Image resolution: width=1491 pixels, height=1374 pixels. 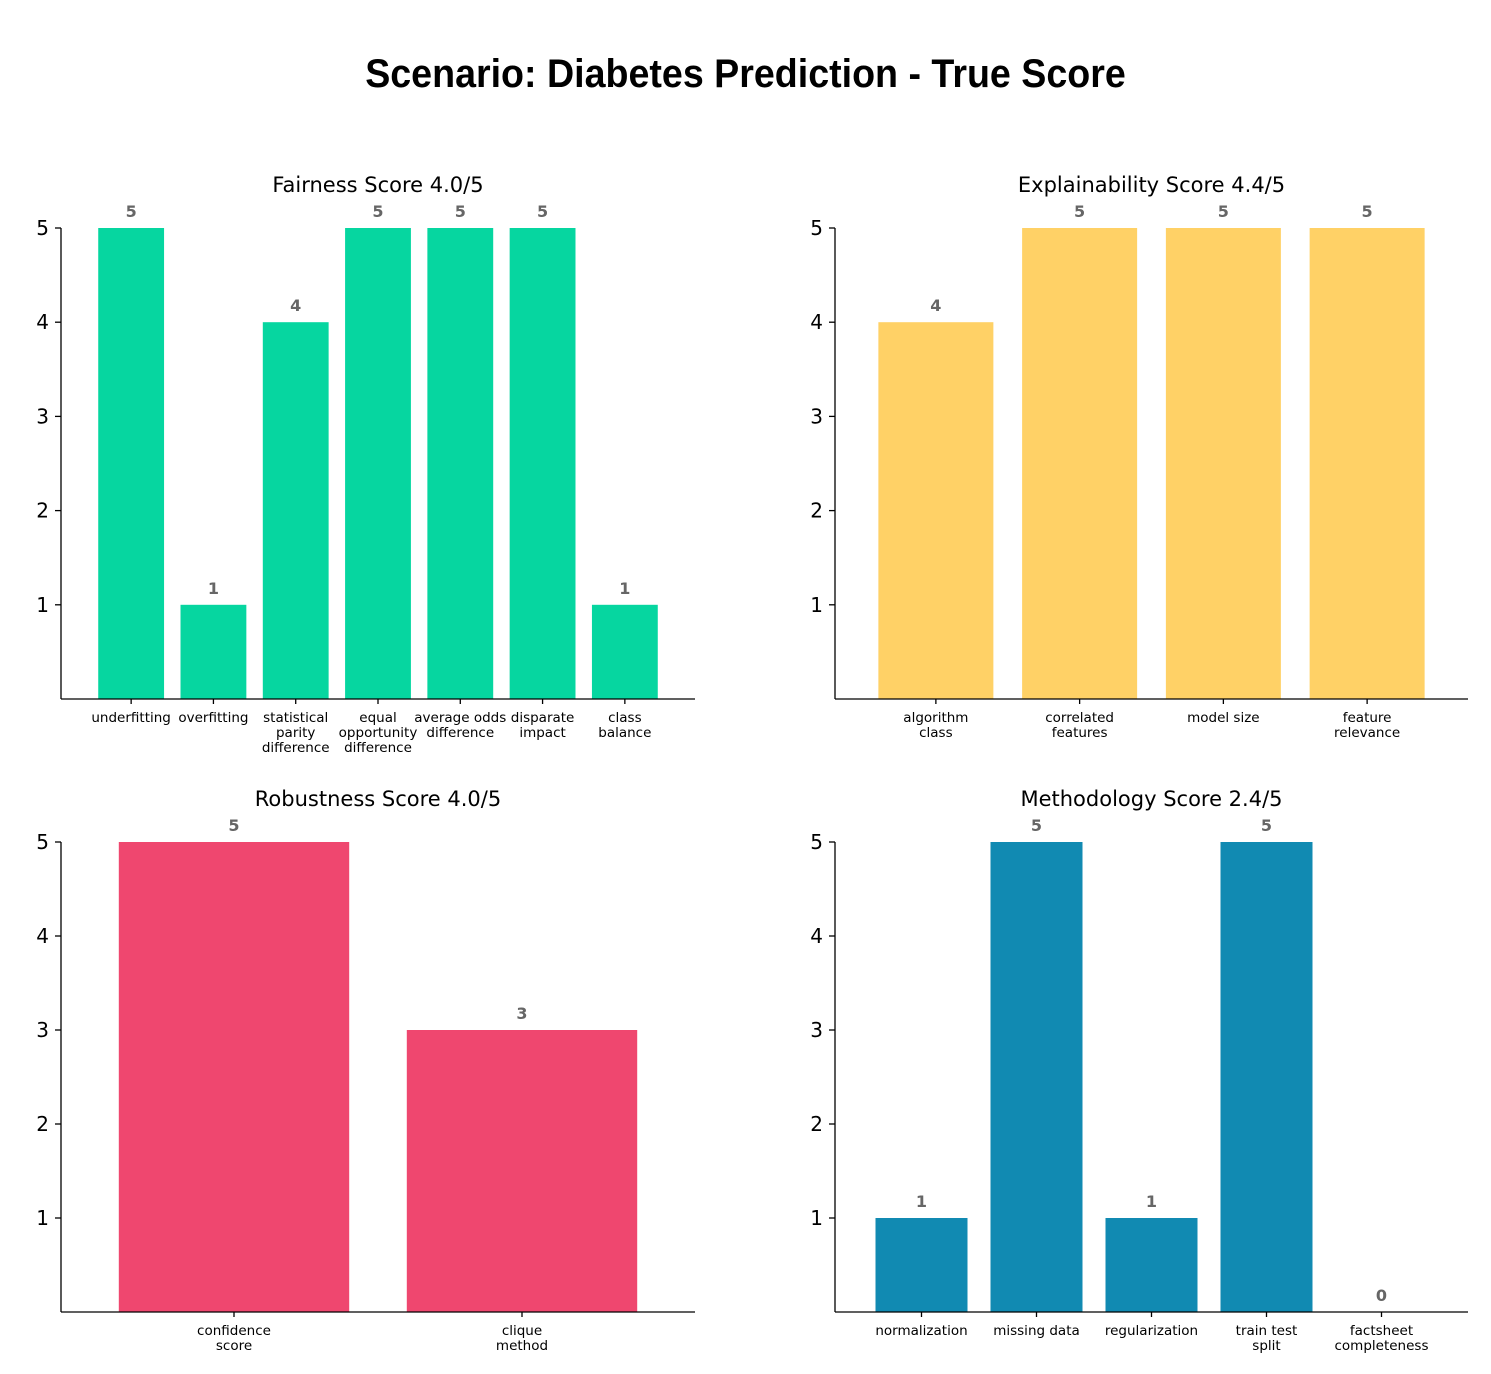 I want to click on x-tick-label: statistical parity difference, so click(x=296, y=733).